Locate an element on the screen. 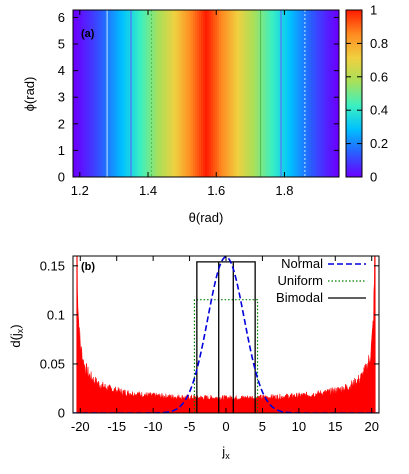 This screenshot has height=474, width=409. y-tick-label: 0.1 is located at coordinates (56, 314).